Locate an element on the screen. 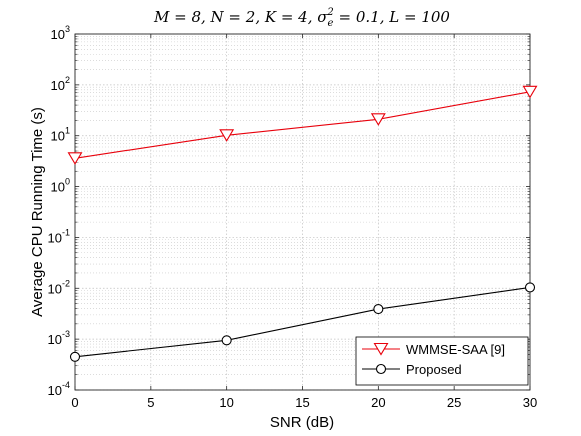 The width and height of the screenshot is (581, 436). y-tick-label: 10⁻² is located at coordinates (59, 287).